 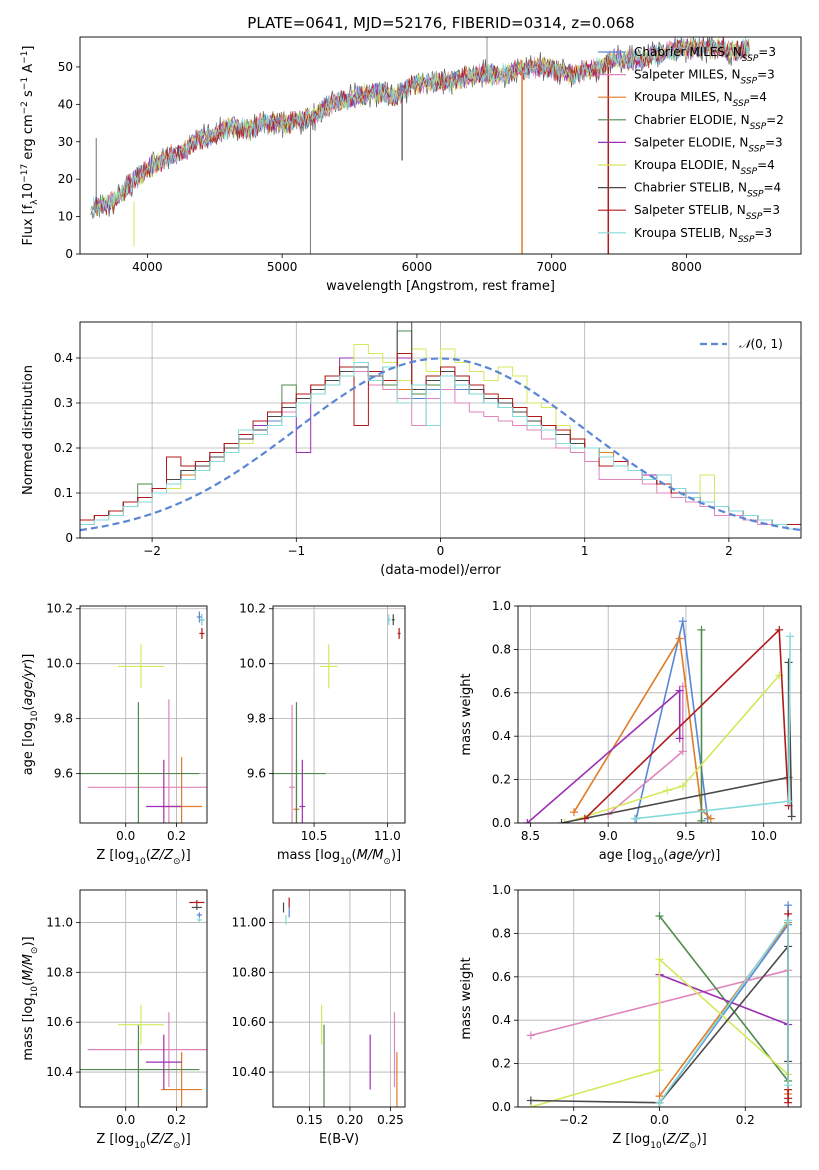 What do you see at coordinates (690, 188) in the screenshot?
I see `label-part: Chabrier STELIB, N` at bounding box center [690, 188].